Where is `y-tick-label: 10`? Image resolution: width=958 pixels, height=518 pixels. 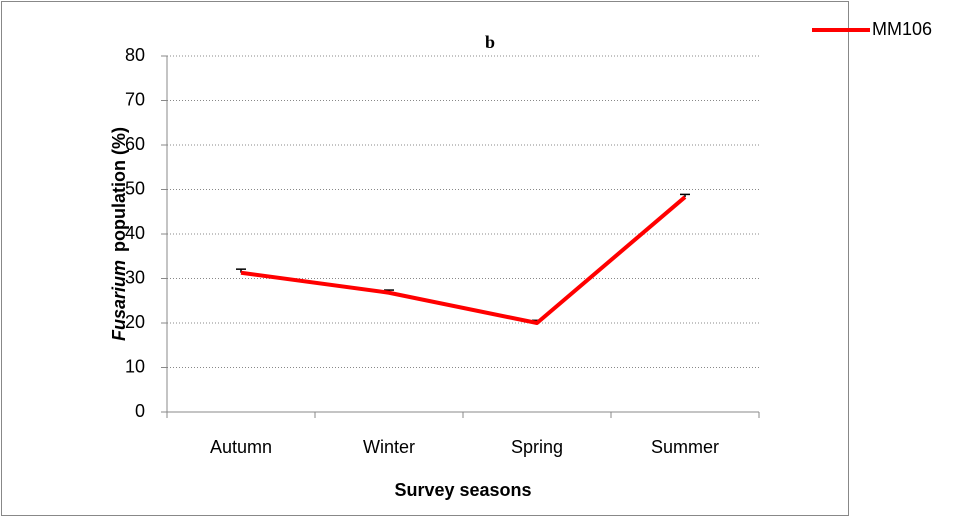 y-tick-label: 10 is located at coordinates (135, 366).